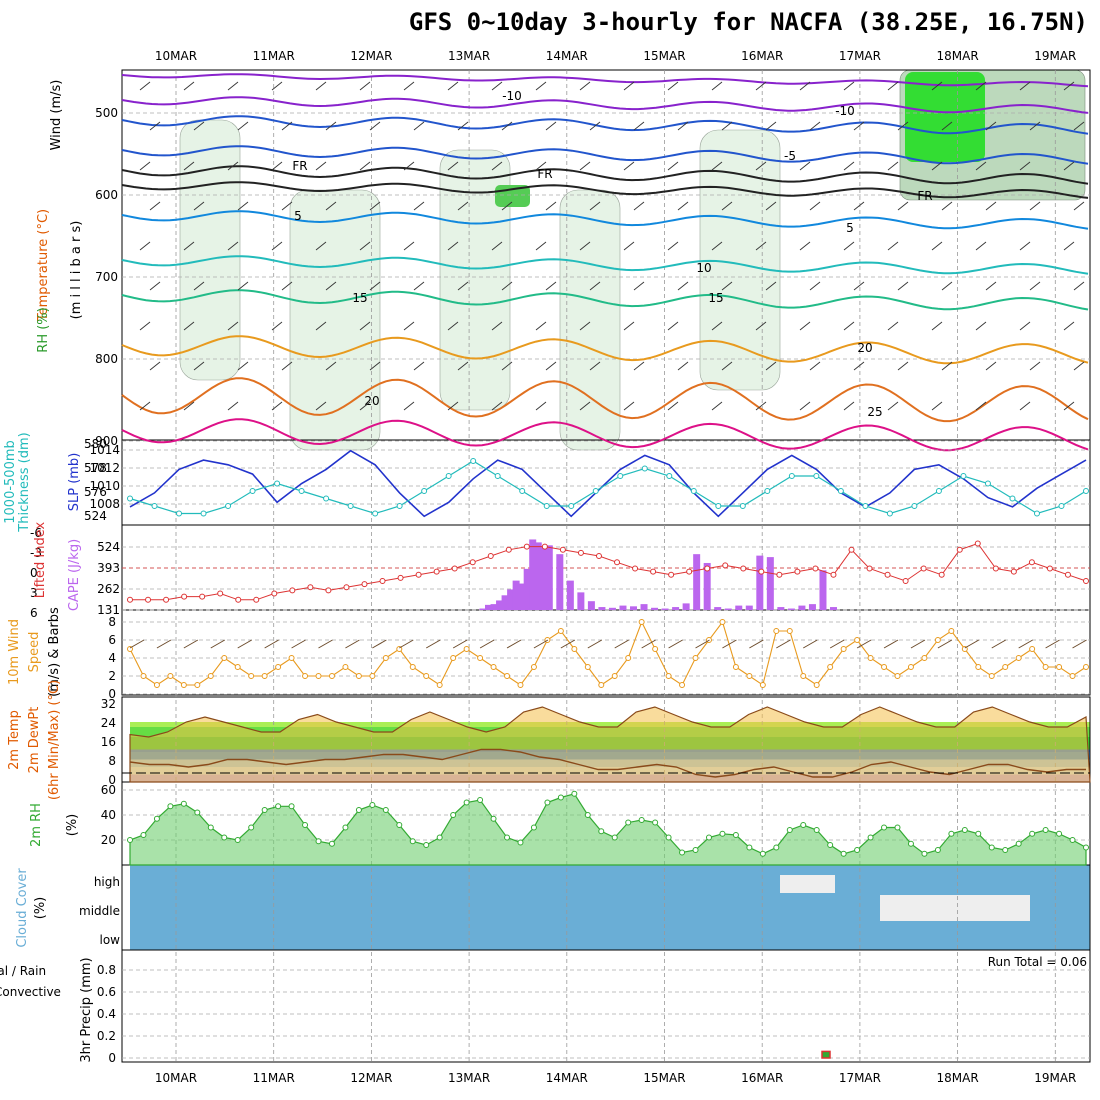 This screenshot has width=1100, height=1100. I want to click on date-label-top: 13MAR, so click(469, 56).